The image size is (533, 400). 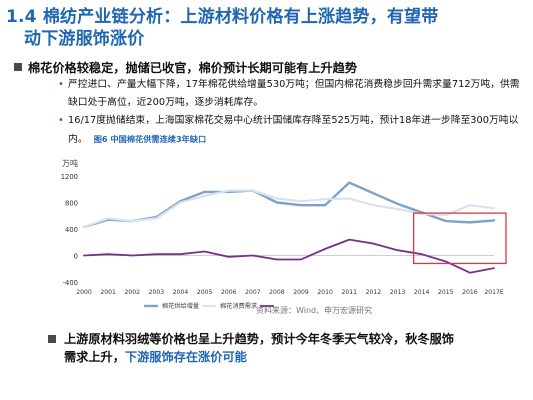 What do you see at coordinates (446, 292) in the screenshot?
I see `x-tick-label: 2015` at bounding box center [446, 292].